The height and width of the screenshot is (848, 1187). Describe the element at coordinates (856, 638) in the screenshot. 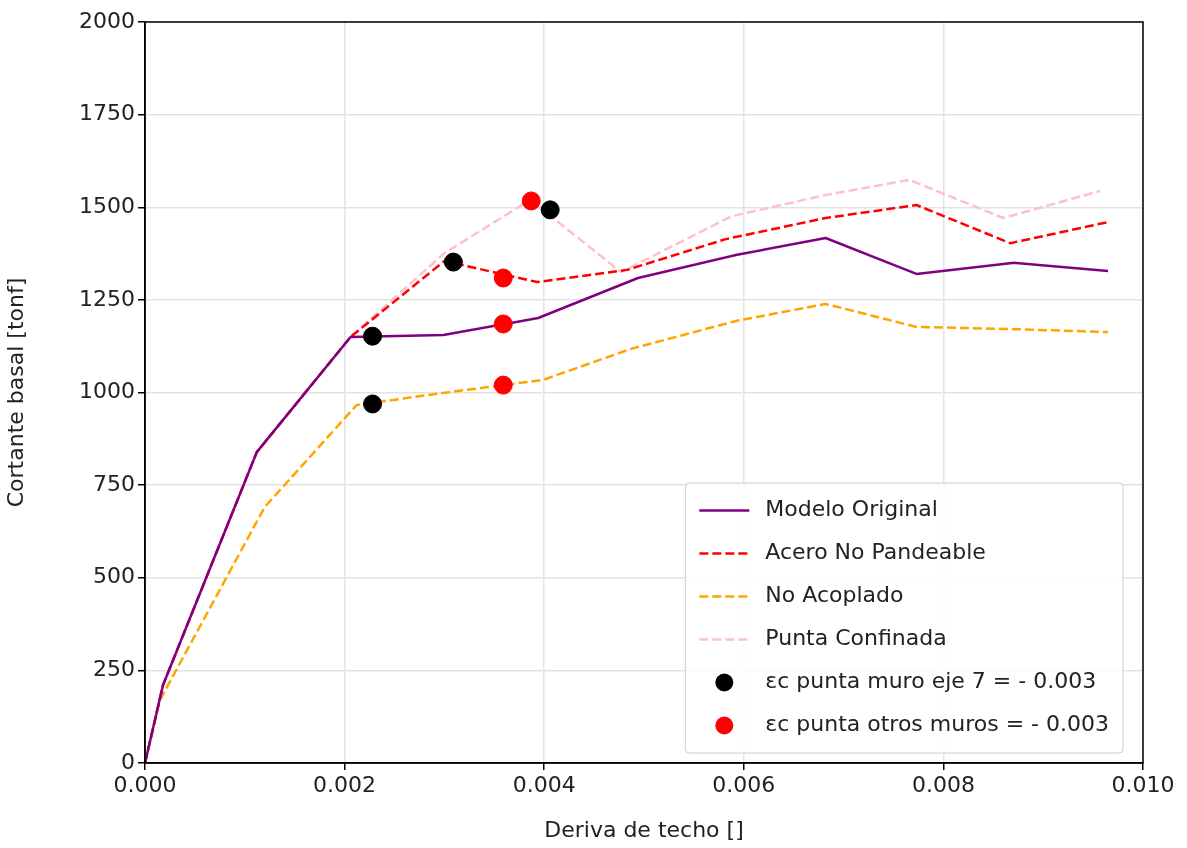

I see `legend-label: Punta Confinada` at that location.